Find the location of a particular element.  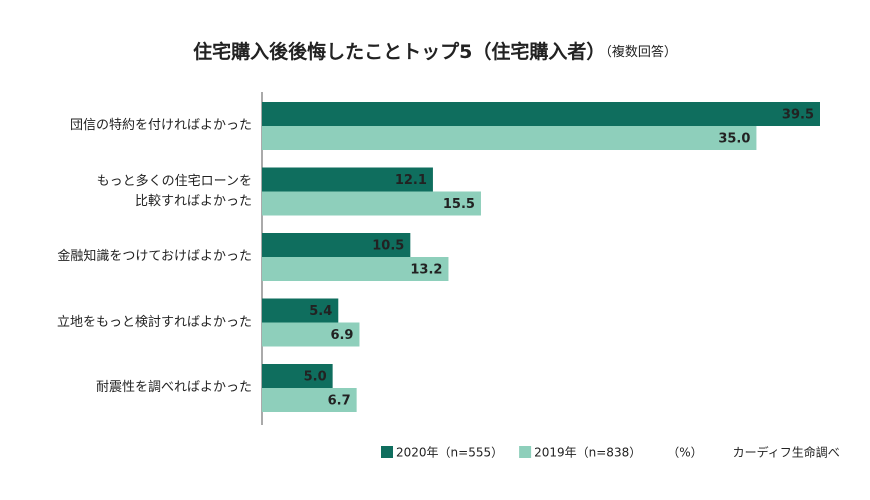

legend-label: 2020年（n=555） is located at coordinates (449, 453).